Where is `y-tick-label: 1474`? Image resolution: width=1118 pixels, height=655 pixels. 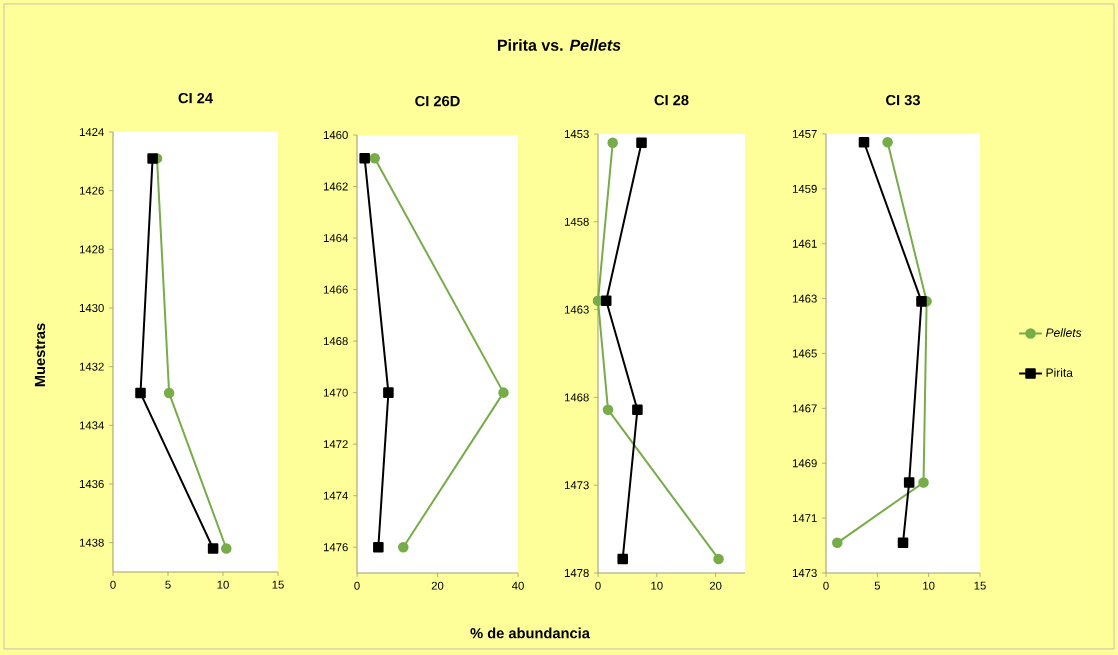 y-tick-label: 1474 is located at coordinates (335, 495).